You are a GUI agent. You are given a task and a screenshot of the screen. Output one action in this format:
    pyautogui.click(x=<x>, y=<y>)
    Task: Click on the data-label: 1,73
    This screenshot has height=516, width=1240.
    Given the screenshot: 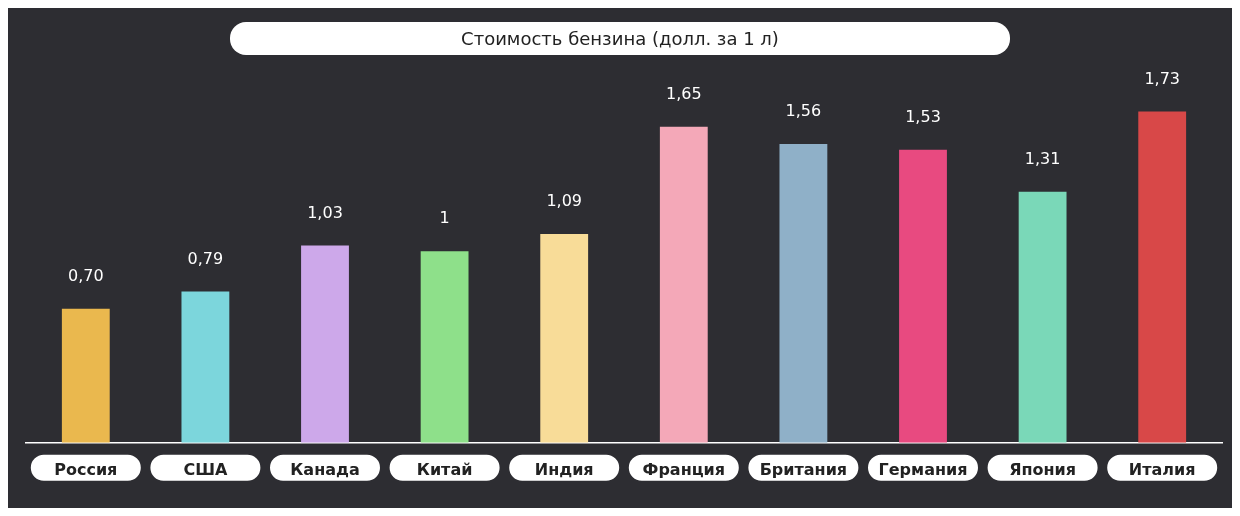 What is the action you would take?
    pyautogui.click(x=1162, y=78)
    